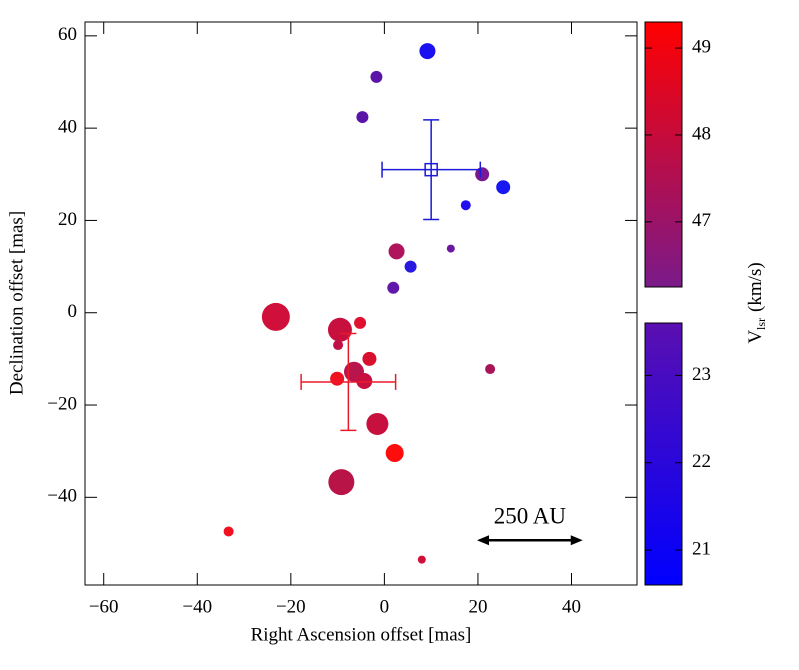 The height and width of the screenshot is (670, 799). Describe the element at coordinates (62, 496) in the screenshot. I see `y-tick-label: −40` at that location.